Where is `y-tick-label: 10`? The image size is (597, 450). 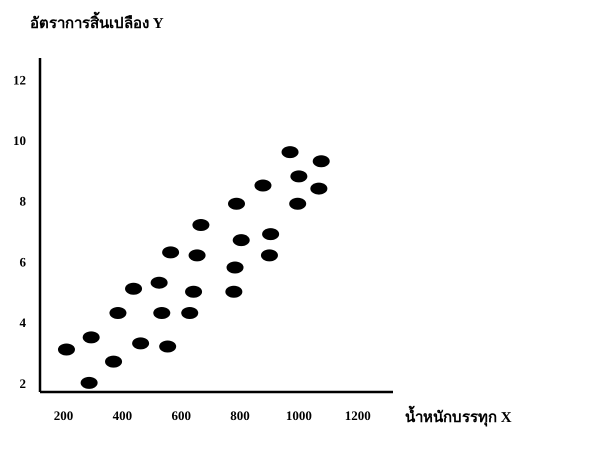
y-tick-label: 10 is located at coordinates (19, 140).